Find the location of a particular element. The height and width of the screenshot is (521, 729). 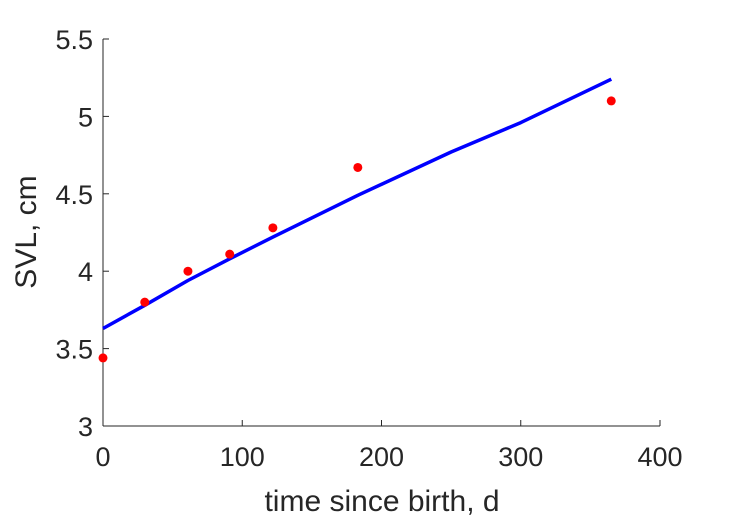

y-tick-label: 3 is located at coordinates (85, 427).